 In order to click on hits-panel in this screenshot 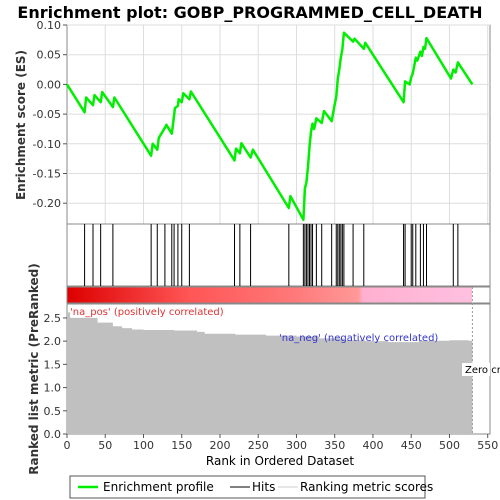, I will do `click(278, 255)`.